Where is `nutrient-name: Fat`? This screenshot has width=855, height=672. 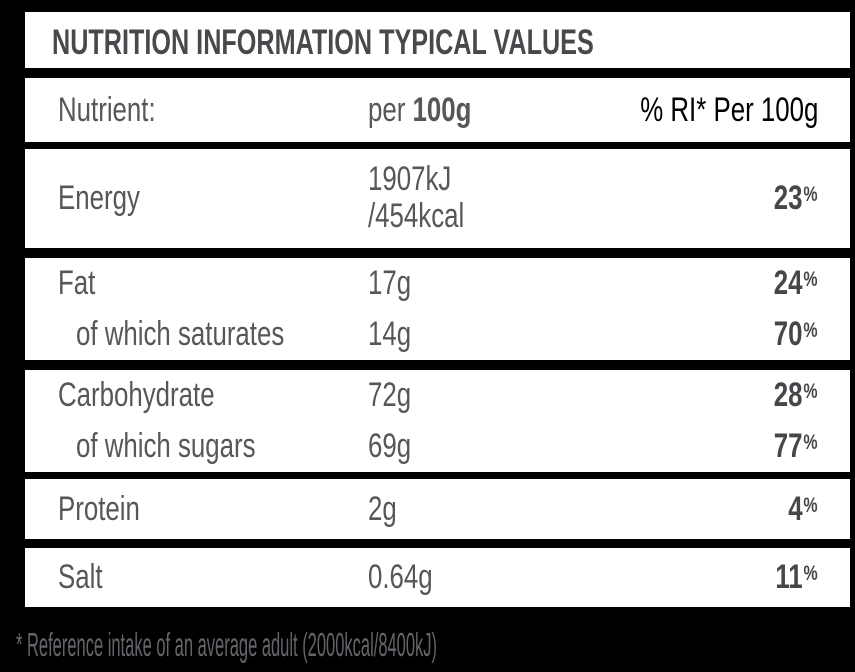 nutrient-name: Fat is located at coordinates (77, 283).